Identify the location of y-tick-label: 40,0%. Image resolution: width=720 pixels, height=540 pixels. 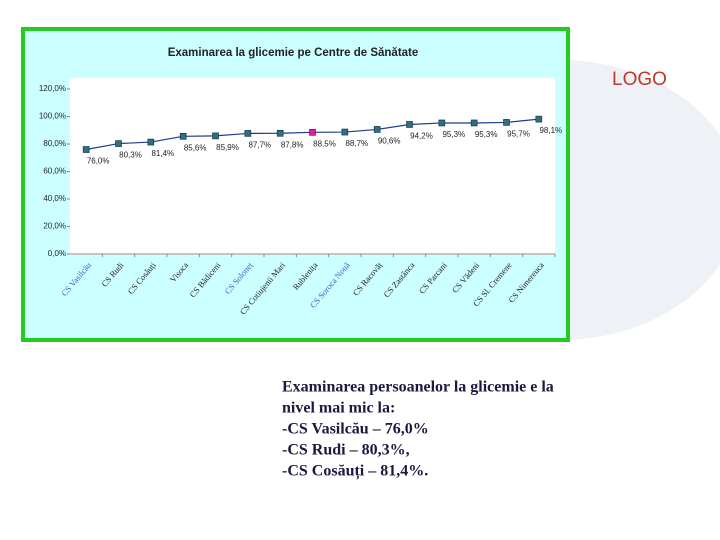
(54, 198).